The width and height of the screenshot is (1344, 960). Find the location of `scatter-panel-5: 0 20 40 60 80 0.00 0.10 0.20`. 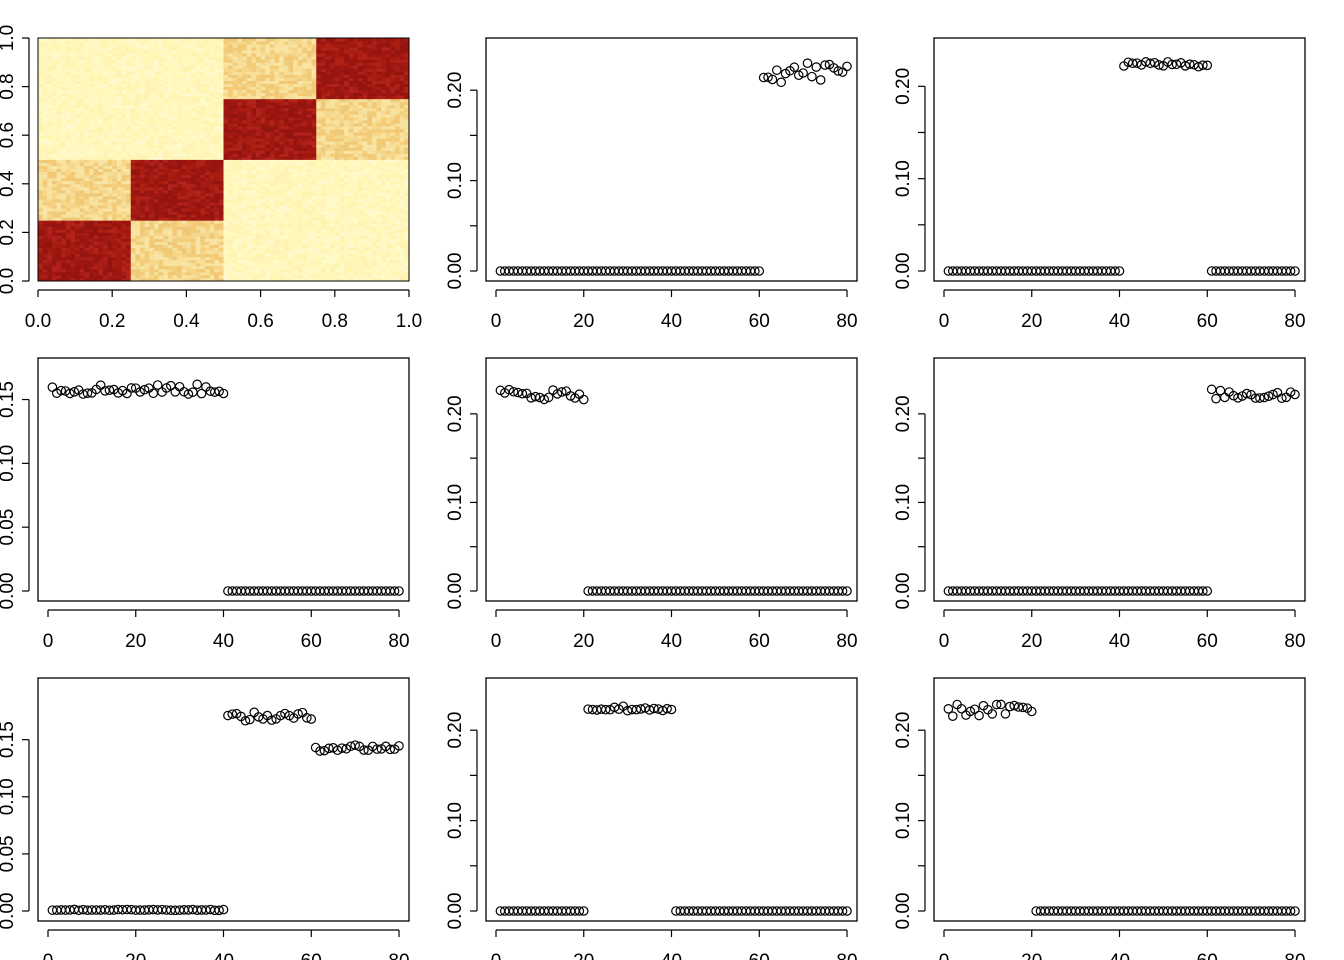

scatter-panel-5: 0 20 40 60 80 0.00 0.10 0.20 is located at coordinates (1099, 504).